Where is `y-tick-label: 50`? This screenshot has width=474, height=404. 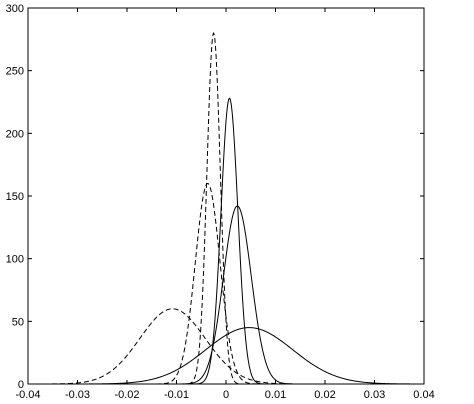
y-tick-label: 50 is located at coordinates (18, 322).